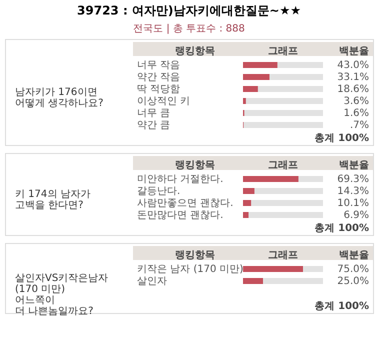 Image resolution: width=381 pixels, height=341 pixels. What do you see at coordinates (189, 11) in the screenshot?
I see `chart-title: 39723 : 여자만)남자키에대한질문~★★` at bounding box center [189, 11].